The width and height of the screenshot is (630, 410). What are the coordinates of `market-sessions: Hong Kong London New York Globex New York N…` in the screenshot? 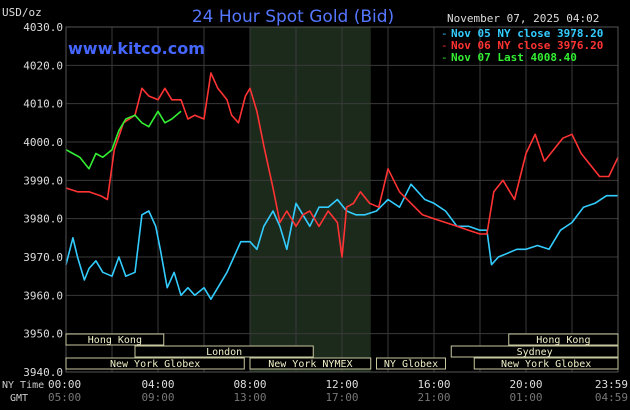 It's located at (342, 351).